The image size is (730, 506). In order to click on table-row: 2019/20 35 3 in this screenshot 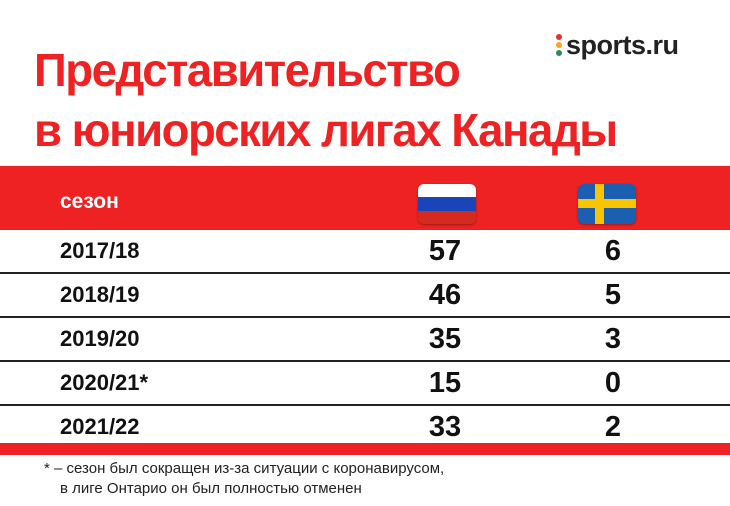, I will do `click(365, 338)`.